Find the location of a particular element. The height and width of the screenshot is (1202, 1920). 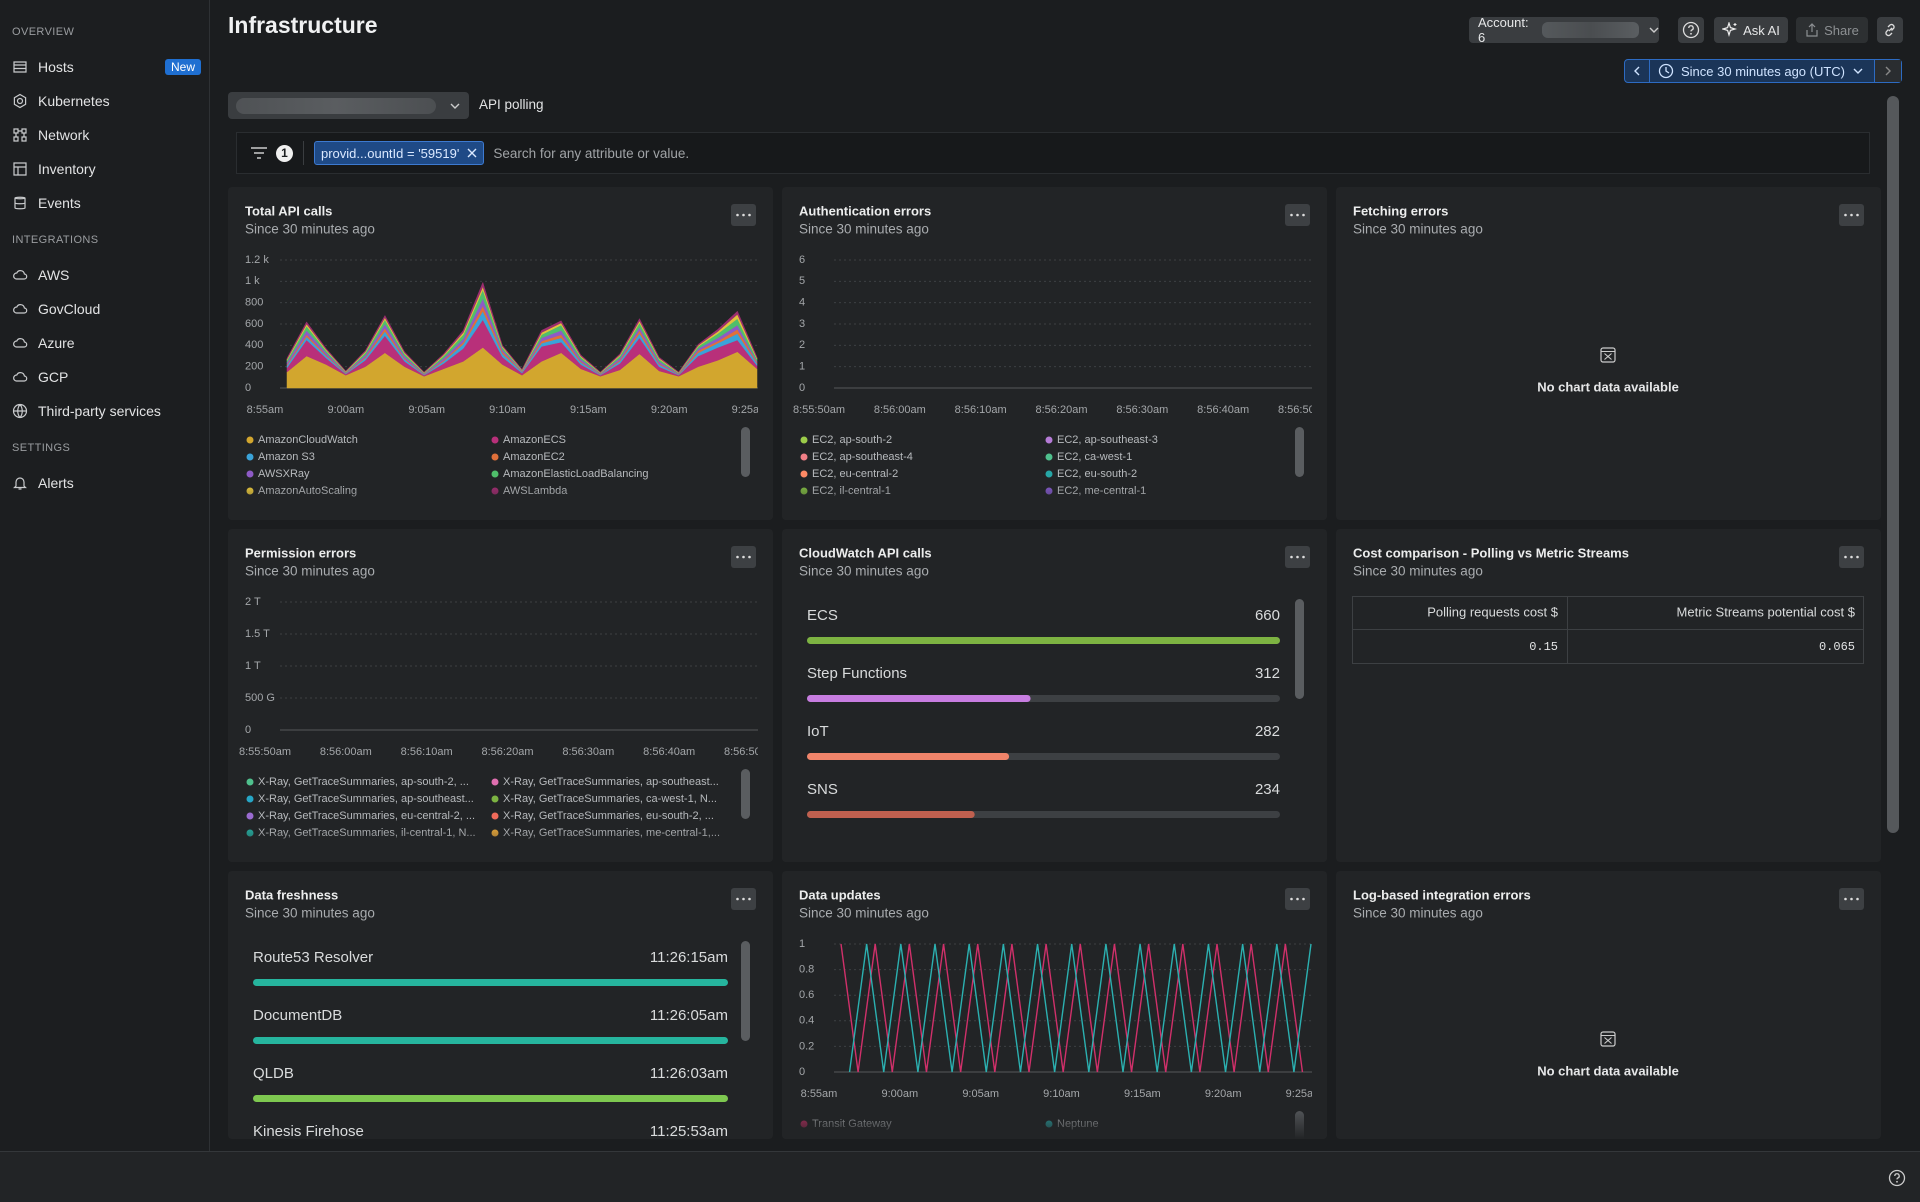

account-dropdown is located at coordinates (348, 105).